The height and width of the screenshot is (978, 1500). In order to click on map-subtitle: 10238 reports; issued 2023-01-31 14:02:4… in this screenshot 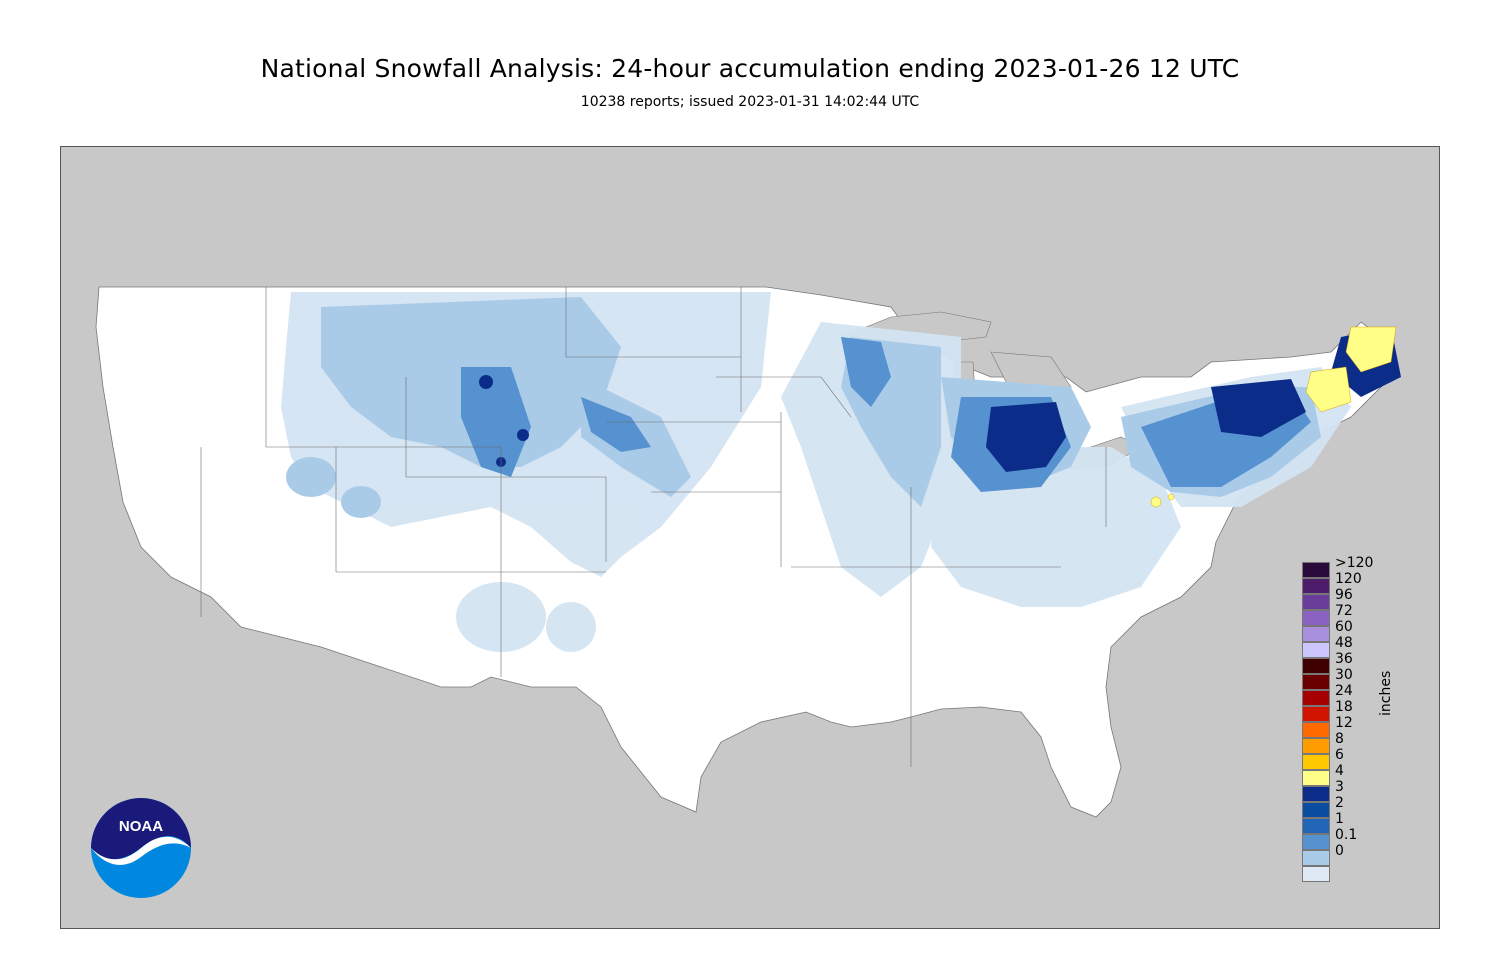, I will do `click(750, 102)`.